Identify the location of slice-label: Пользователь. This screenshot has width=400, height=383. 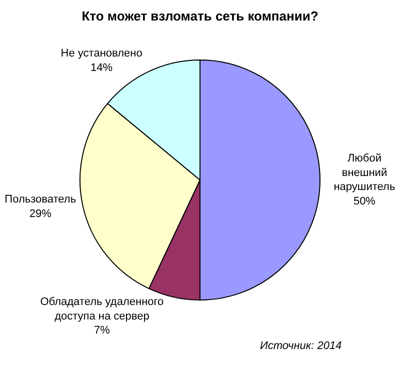
(40, 200).